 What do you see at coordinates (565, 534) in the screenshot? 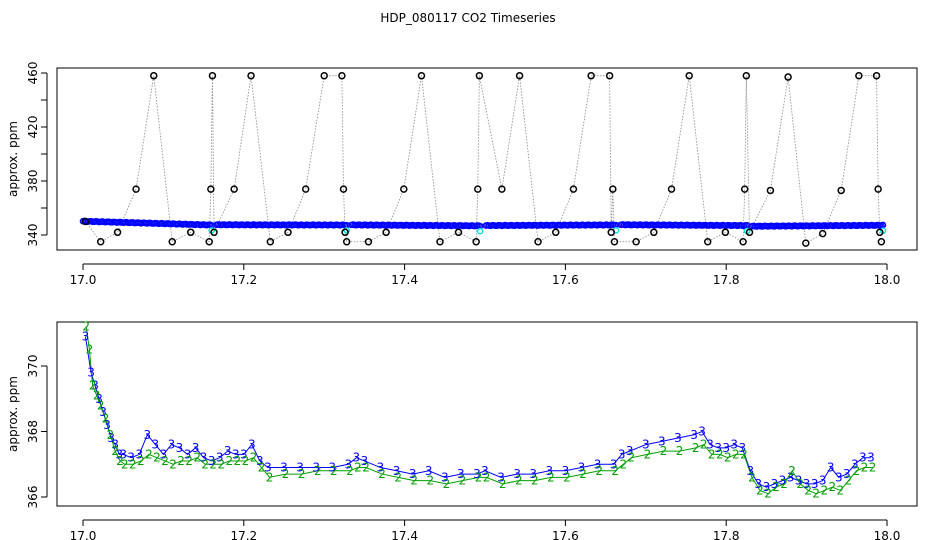
I see `x-tick-label: 17.6` at bounding box center [565, 534].